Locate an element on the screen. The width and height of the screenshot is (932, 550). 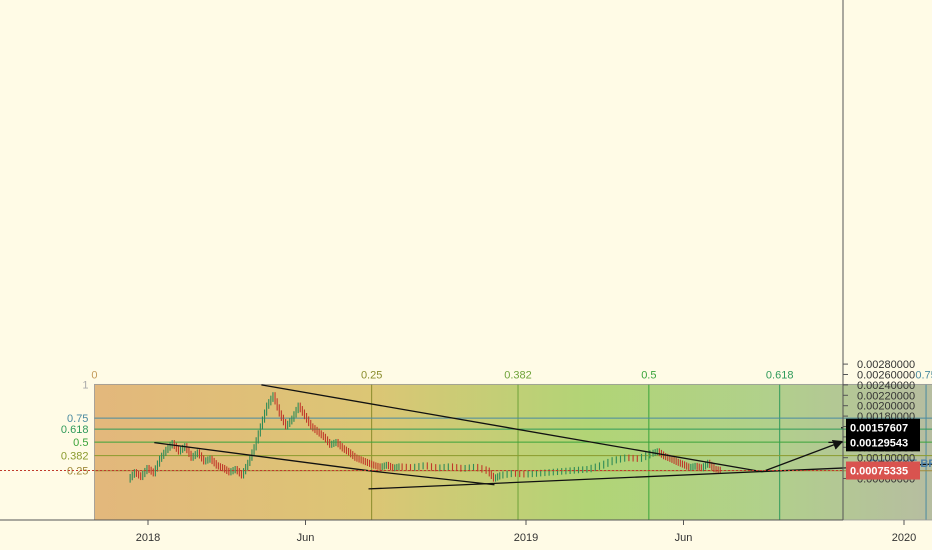
time-tick-label: 2018 is located at coordinates (148, 538).